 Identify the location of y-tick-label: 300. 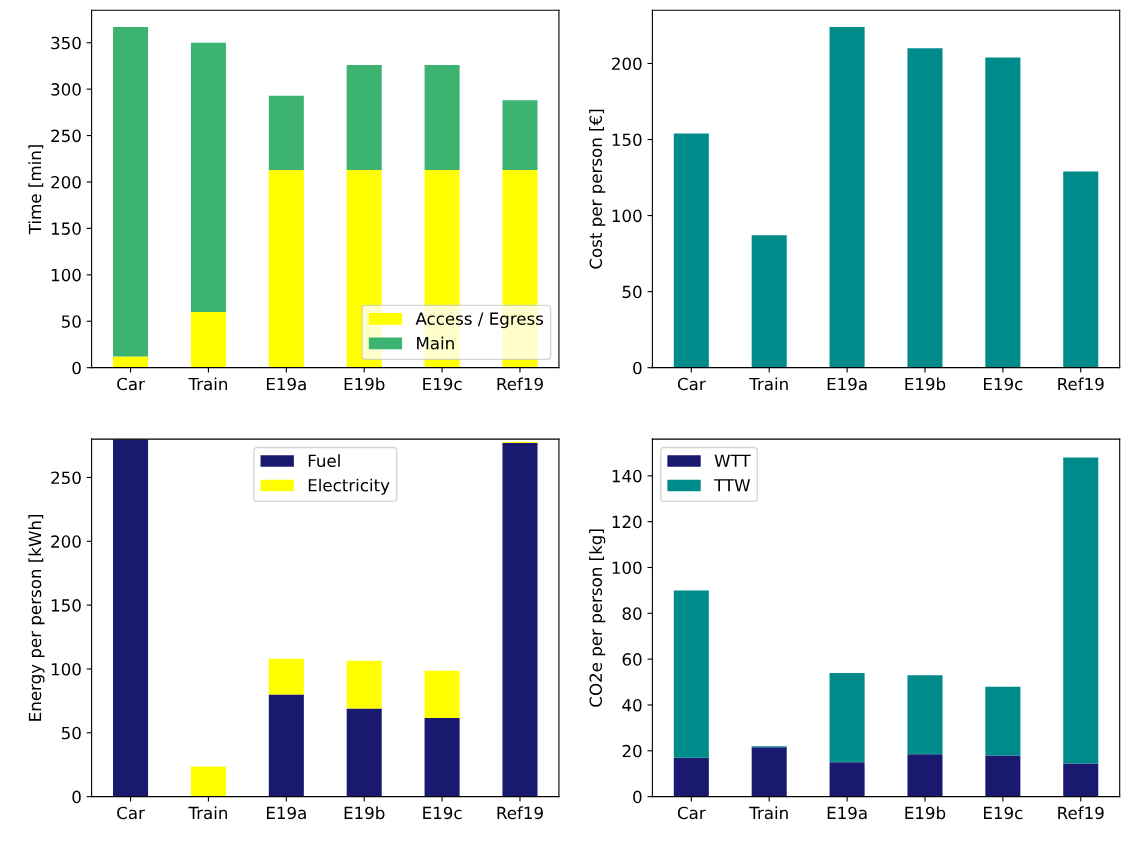
(66, 89).